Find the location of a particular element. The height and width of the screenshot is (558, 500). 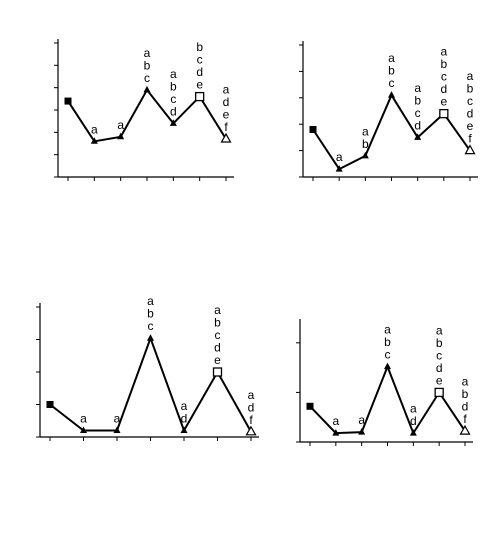

chart-panel-1: a a a b c a b c d b c d e a d e f is located at coordinates (144, 110).